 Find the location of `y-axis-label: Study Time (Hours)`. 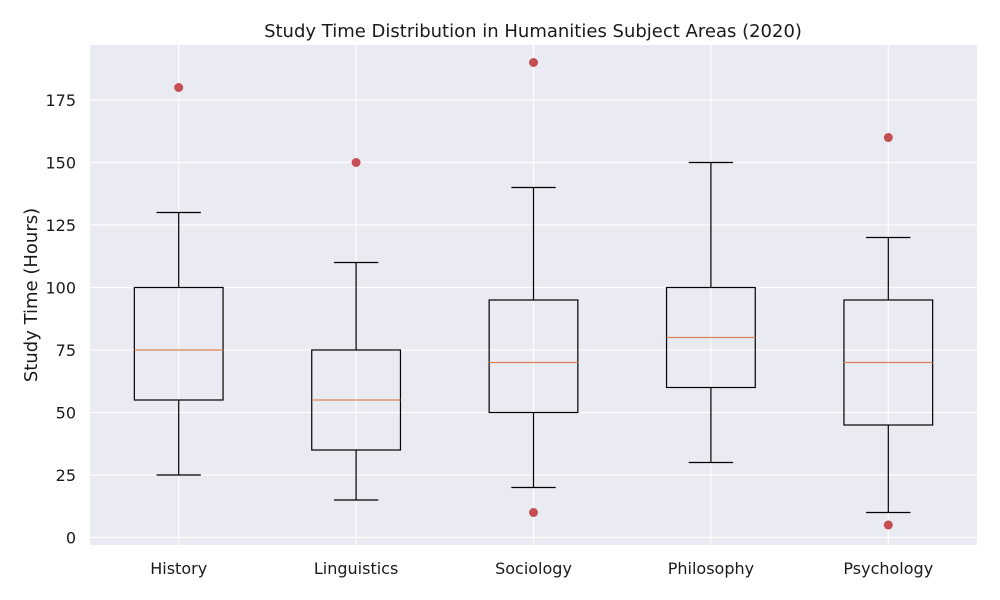

y-axis-label: Study Time (Hours) is located at coordinates (31, 295).